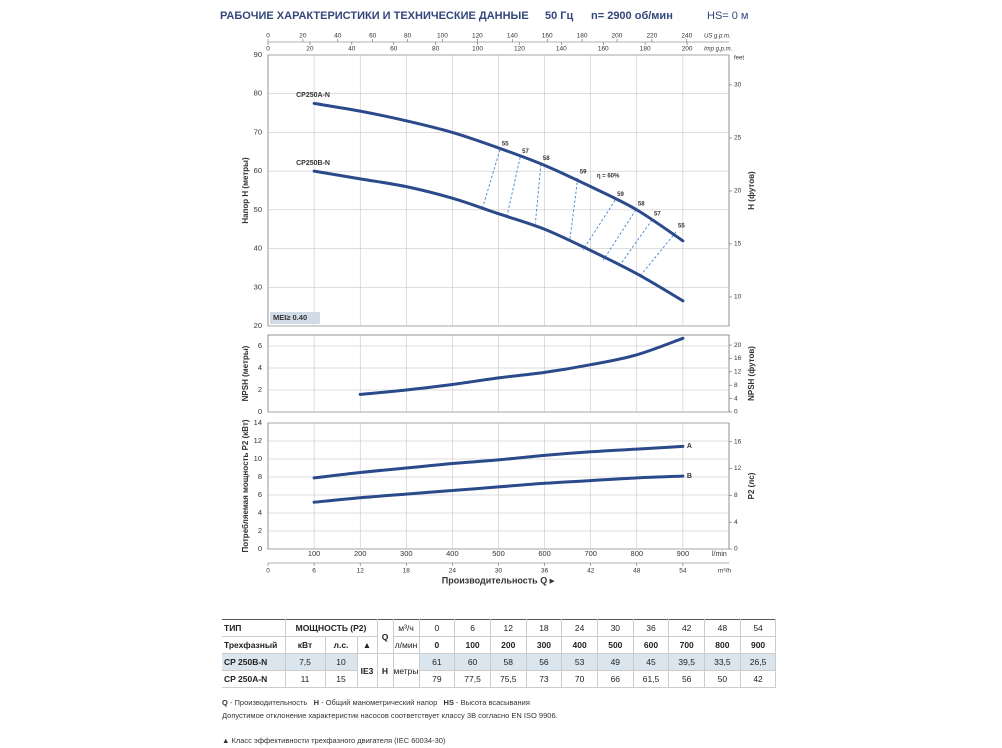  Describe the element at coordinates (290, 317) in the screenshot. I see `annotation: MEI≥ 0.40` at that location.